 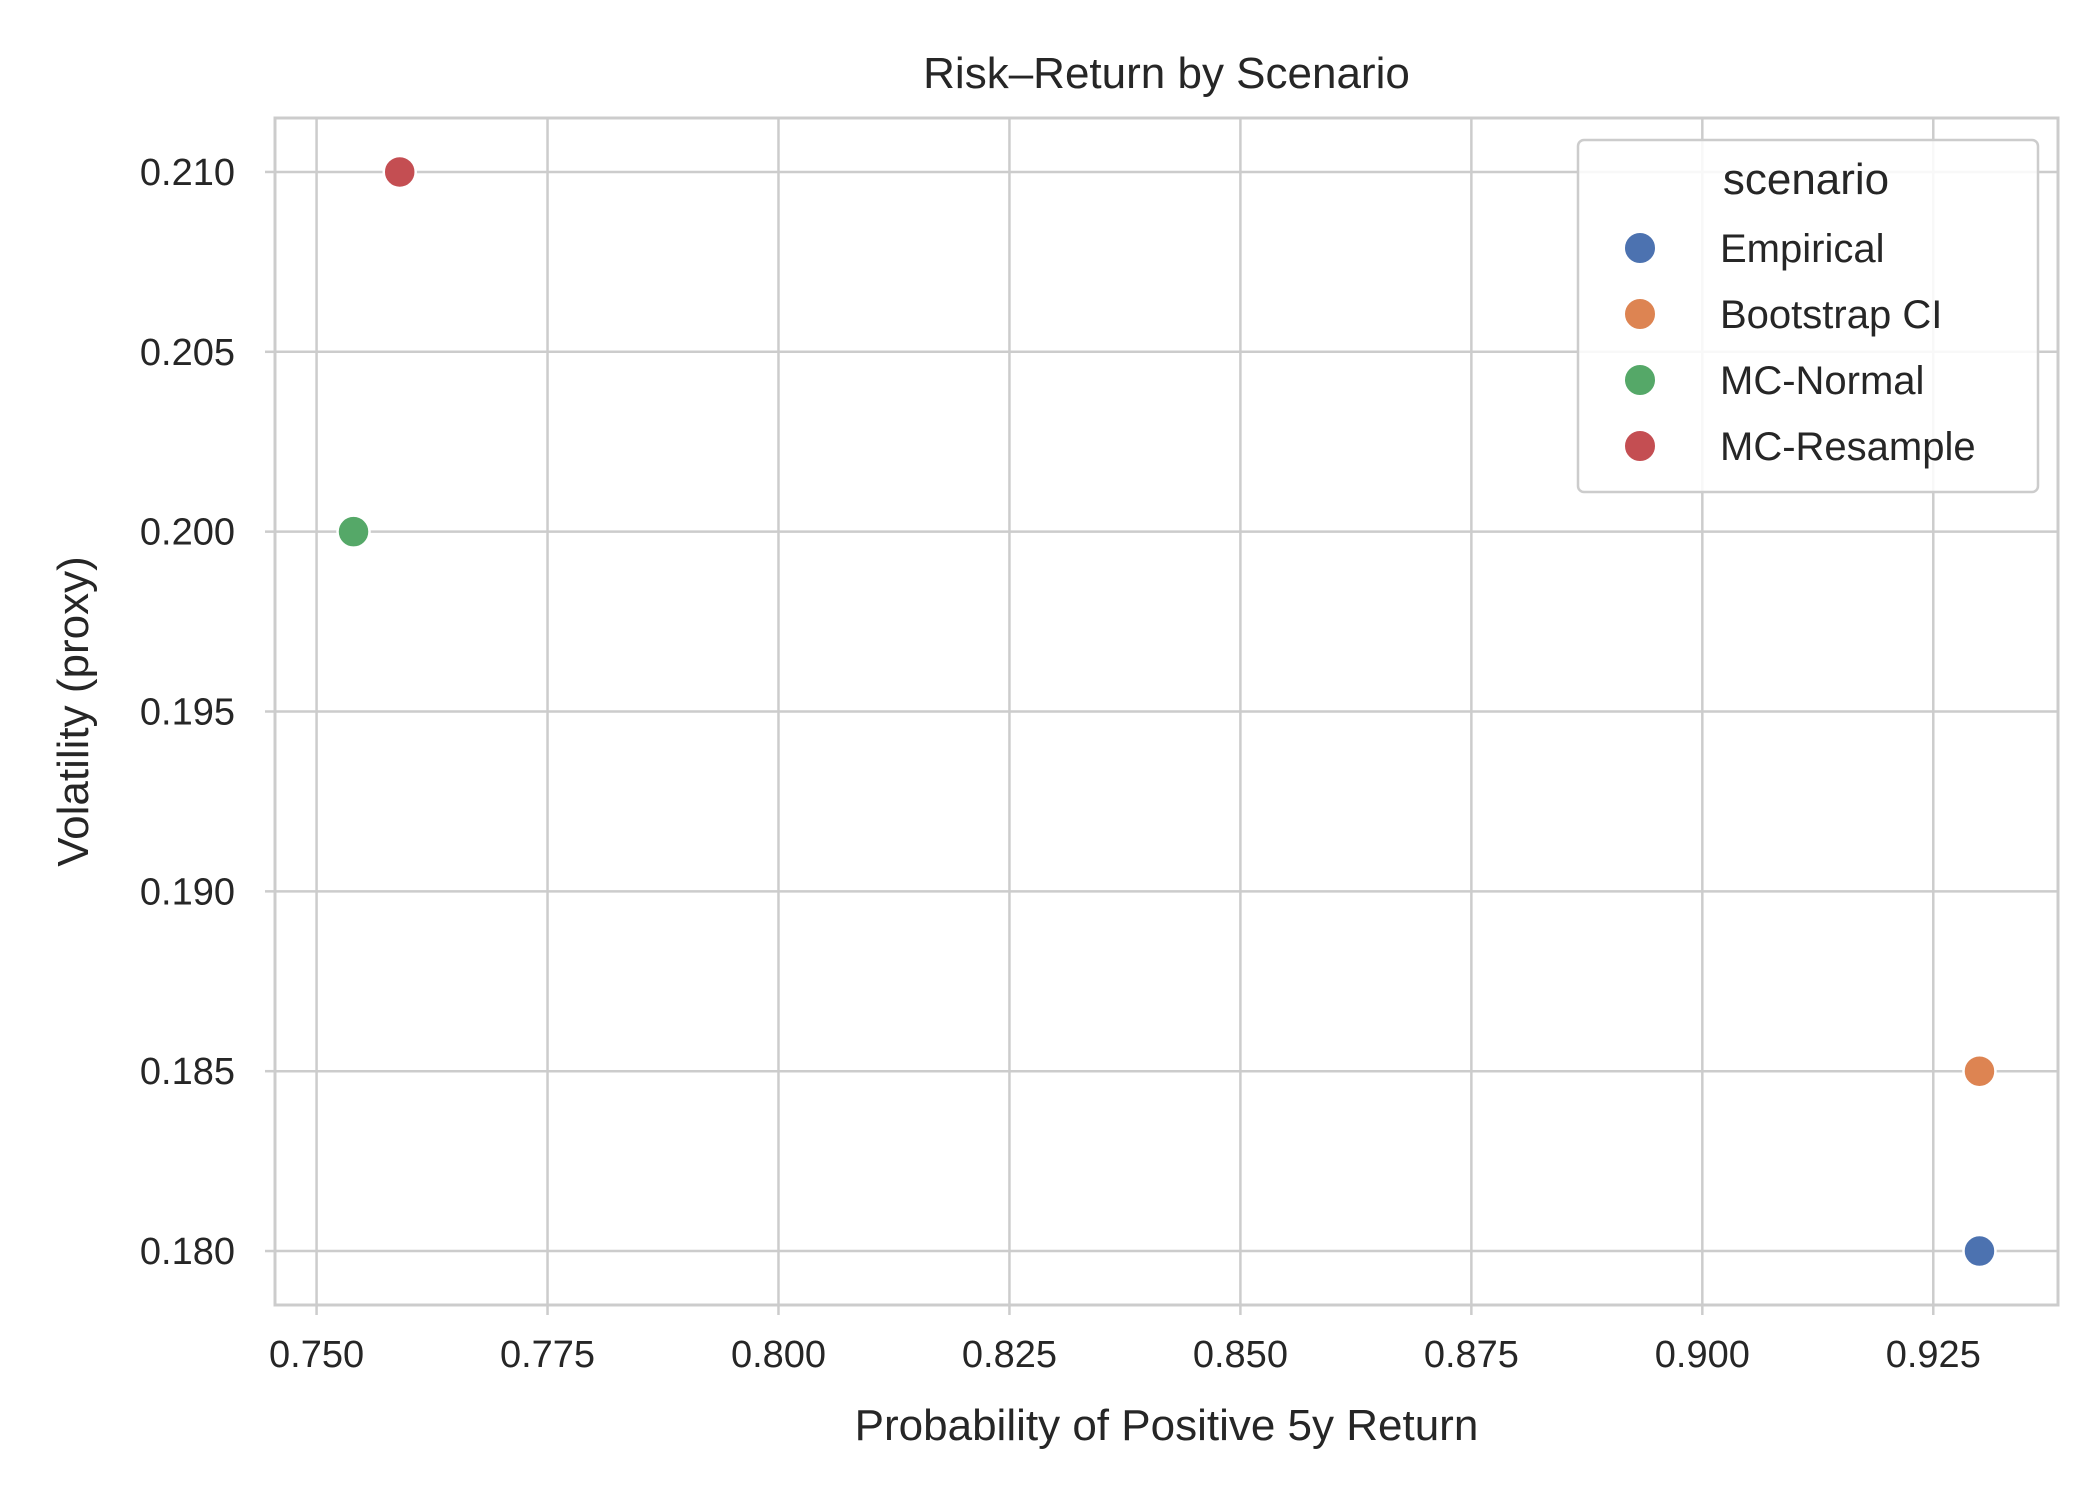 I want to click on x-tick-label: 0.850, so click(x=1240, y=1355).